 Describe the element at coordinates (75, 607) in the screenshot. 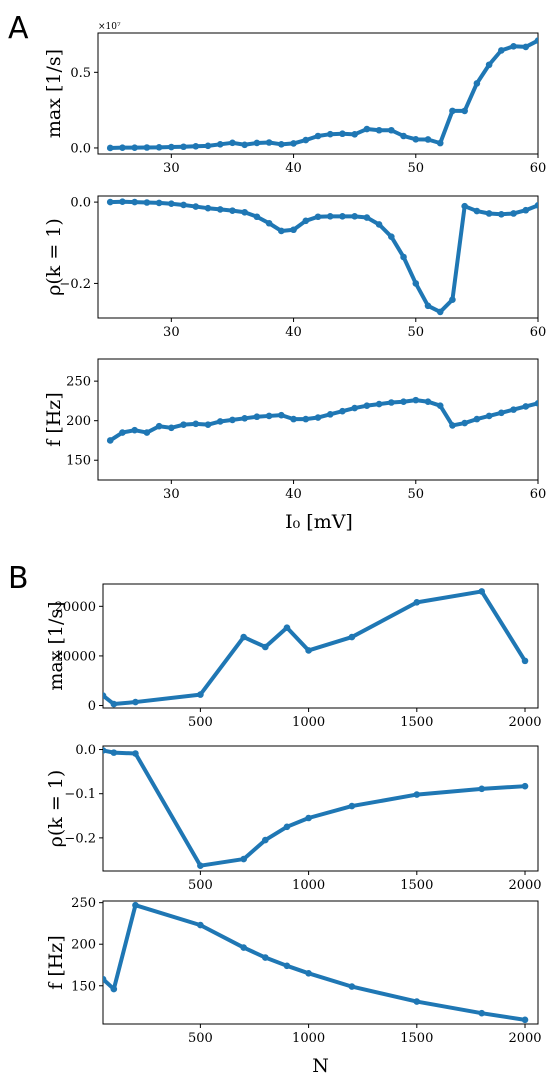

I see `y-tick-label: 20000` at that location.